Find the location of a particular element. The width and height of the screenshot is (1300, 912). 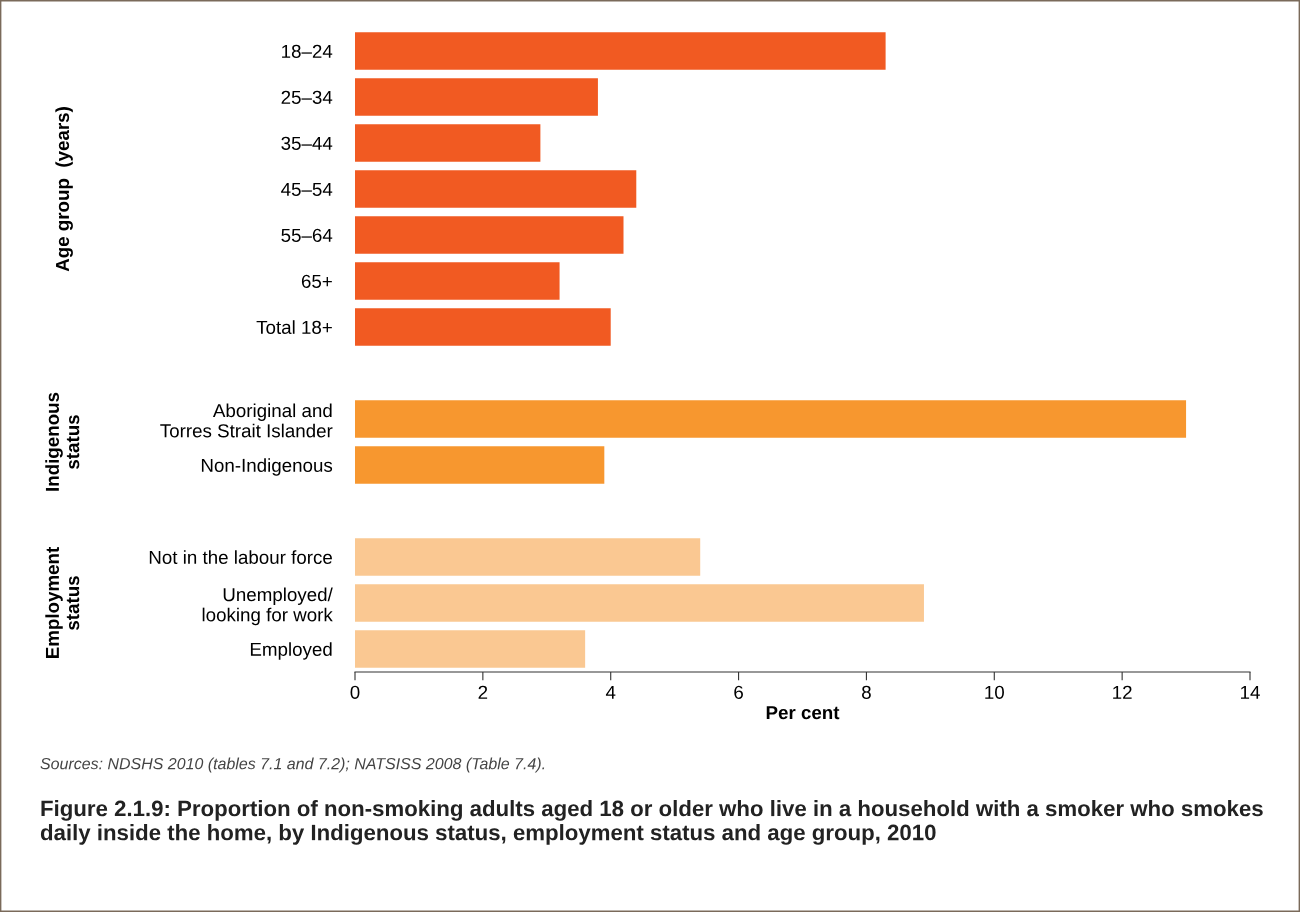

y-tick-label: Unemployed/ looking for work is located at coordinates (267, 606).